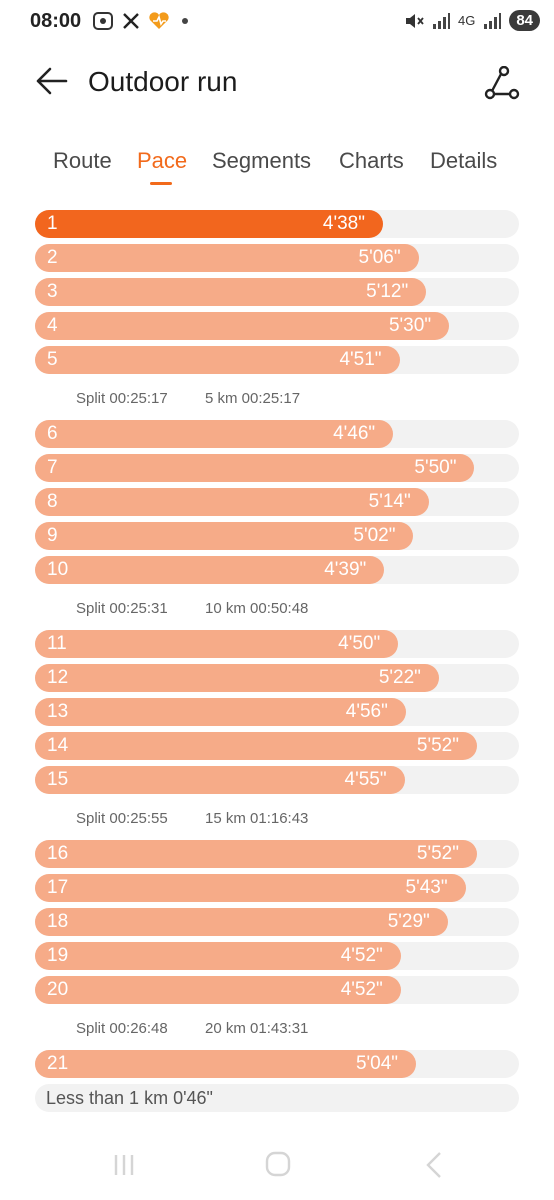  I want to click on pace-row: 12 5'22", so click(277, 678).